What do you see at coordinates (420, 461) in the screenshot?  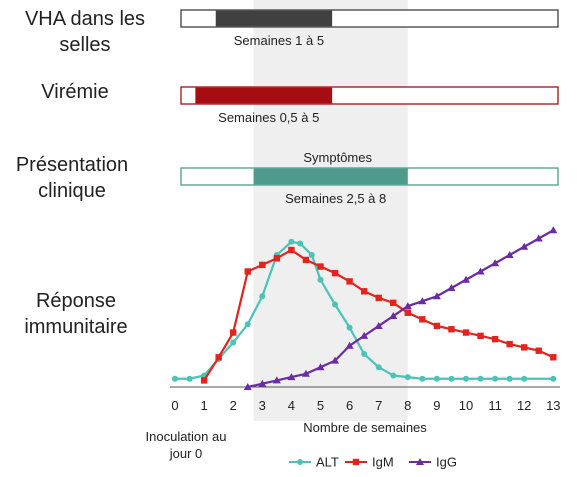 I see `legend-marker-igg` at bounding box center [420, 461].